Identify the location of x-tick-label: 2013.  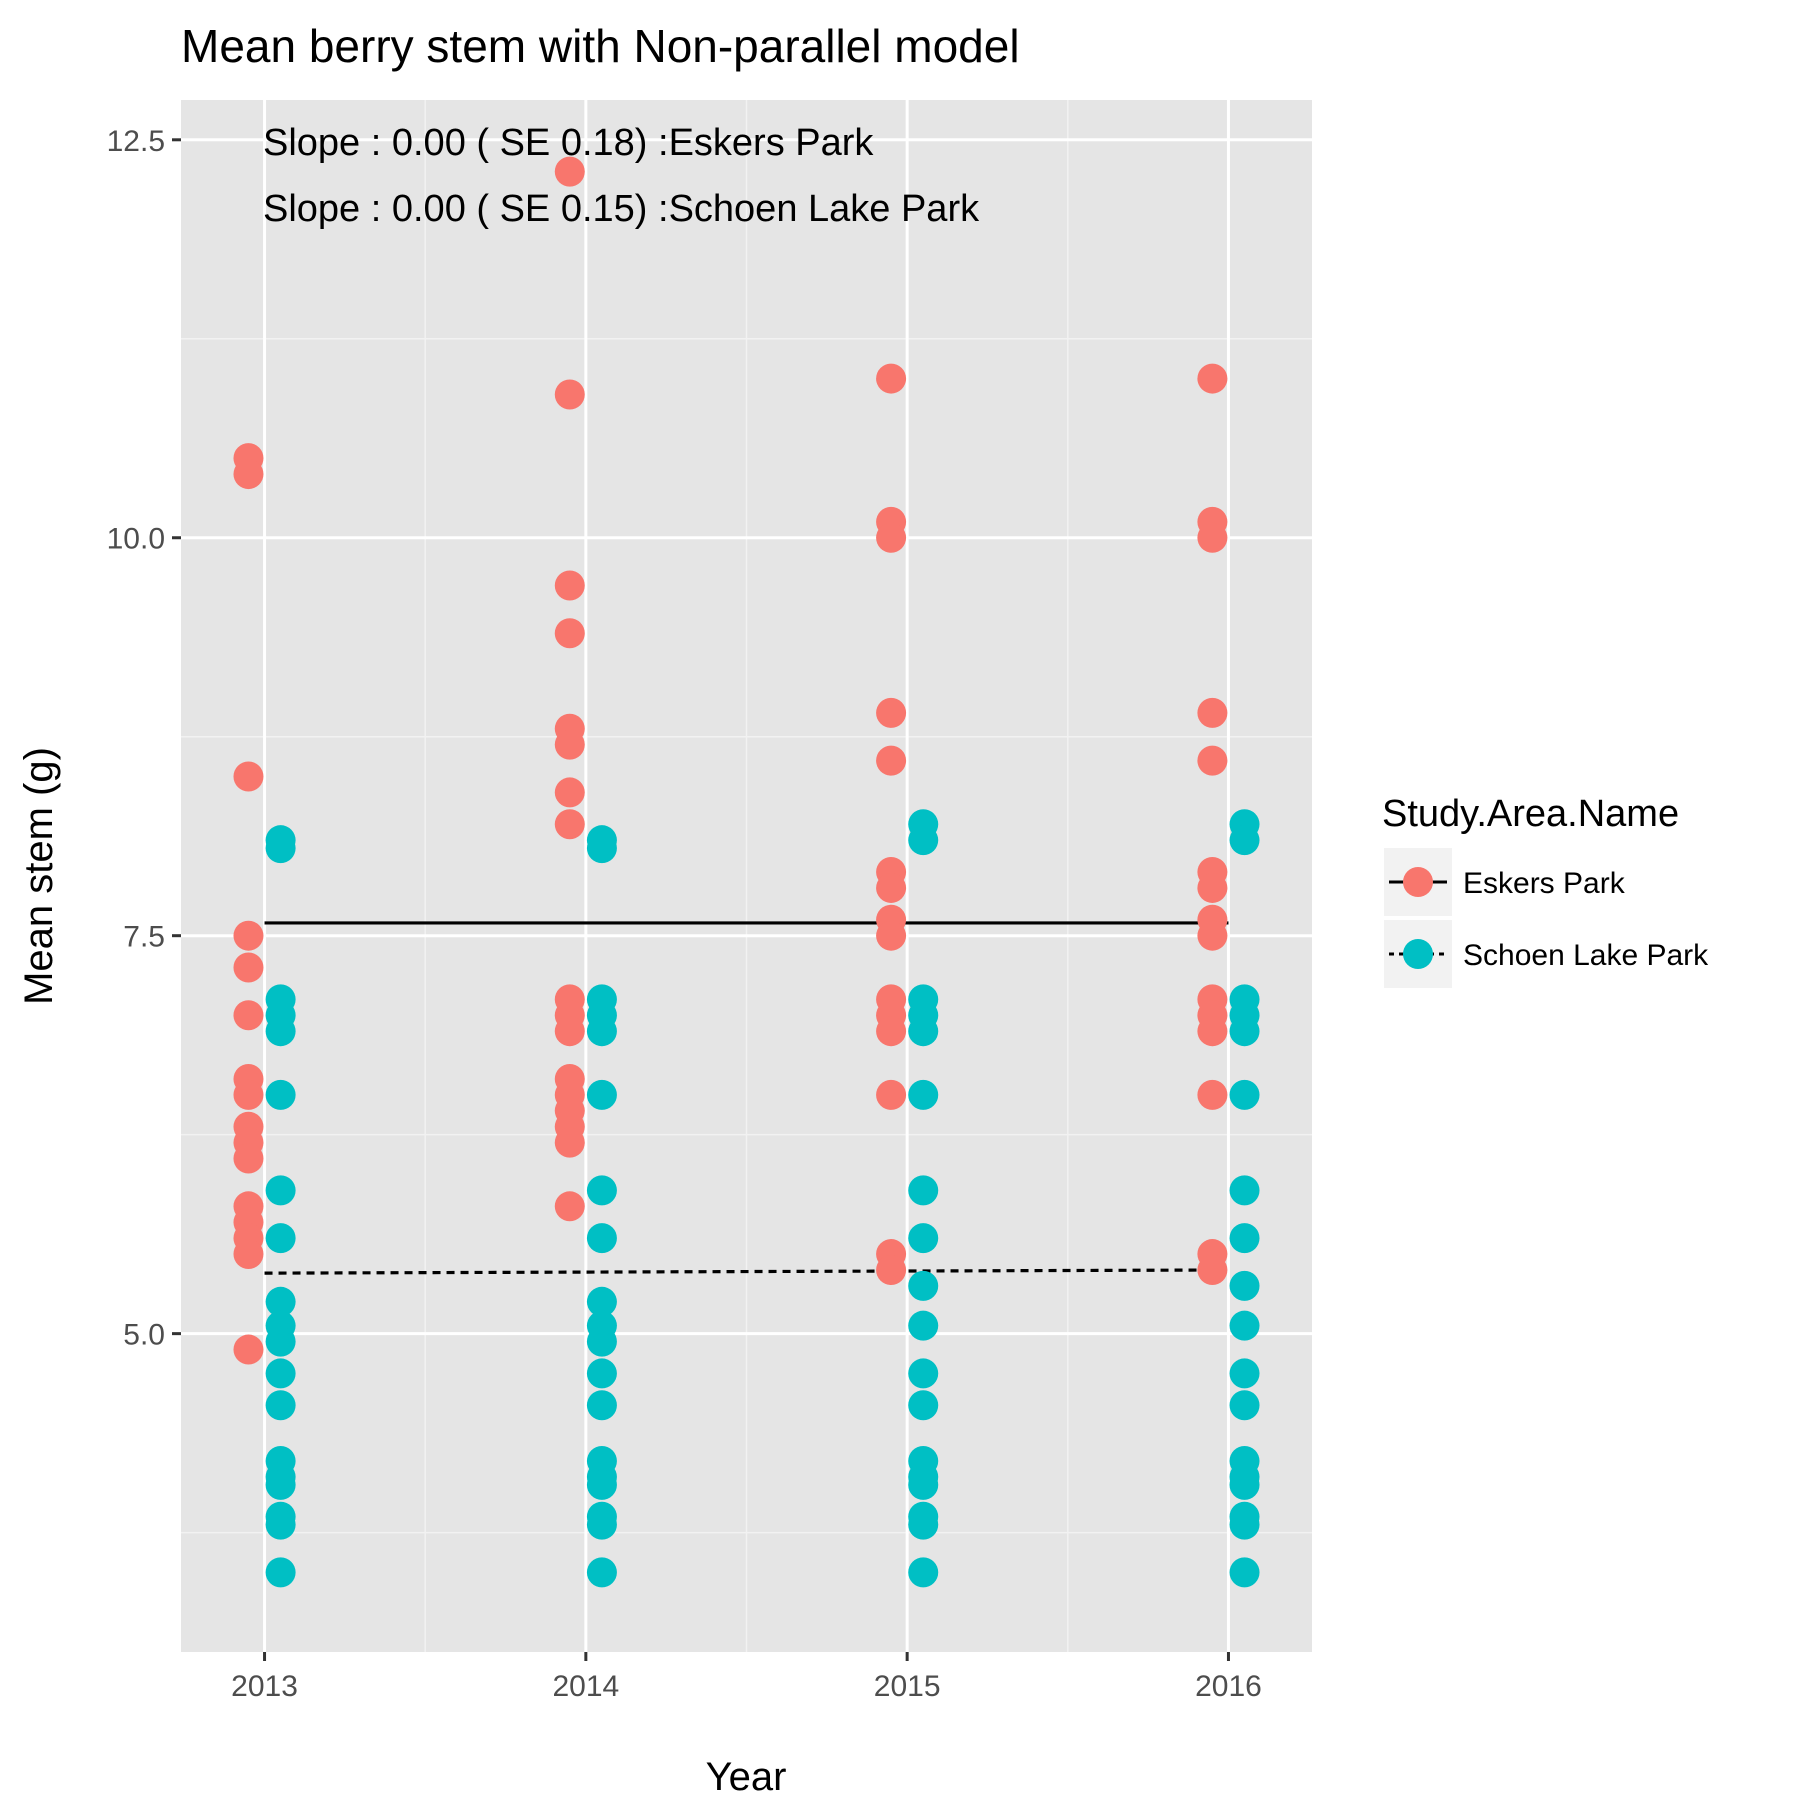
(264, 1686).